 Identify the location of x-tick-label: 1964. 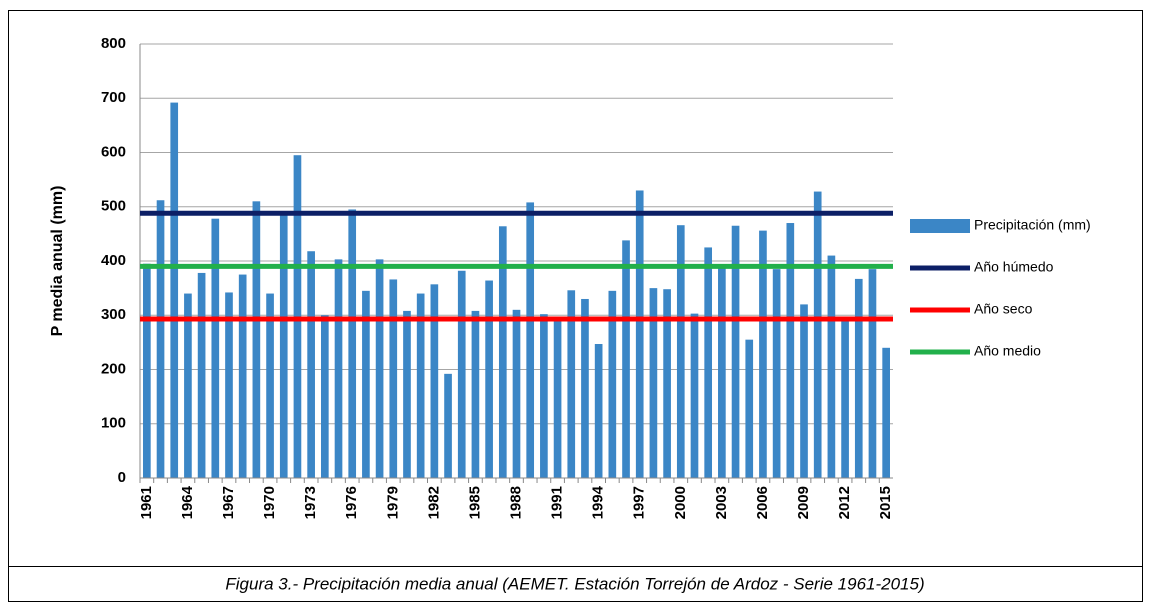
(187, 502).